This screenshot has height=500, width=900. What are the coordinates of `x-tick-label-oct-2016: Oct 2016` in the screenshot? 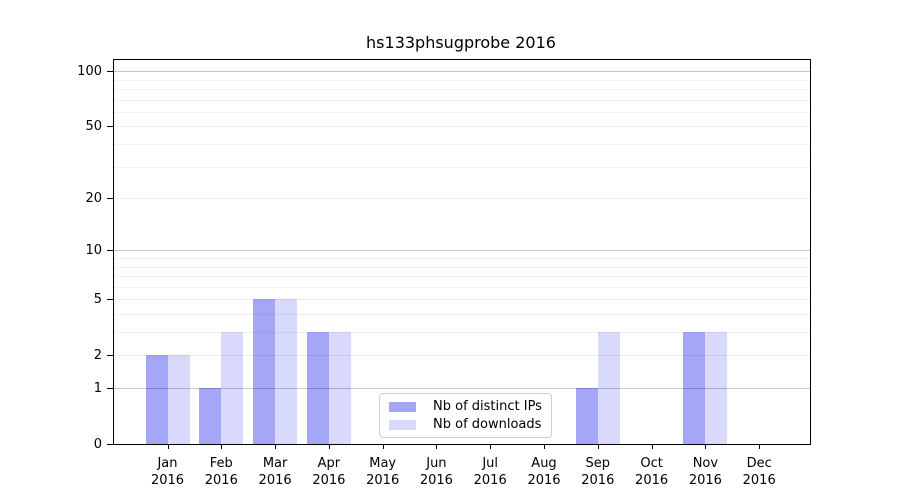 It's located at (652, 472).